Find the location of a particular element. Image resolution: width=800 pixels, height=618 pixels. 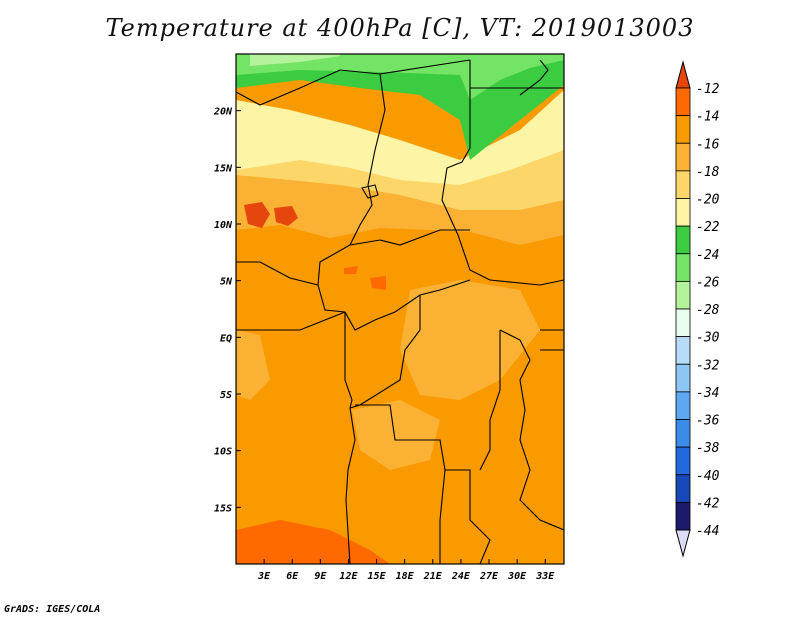

colorbar-label: -42 is located at coordinates (708, 503).